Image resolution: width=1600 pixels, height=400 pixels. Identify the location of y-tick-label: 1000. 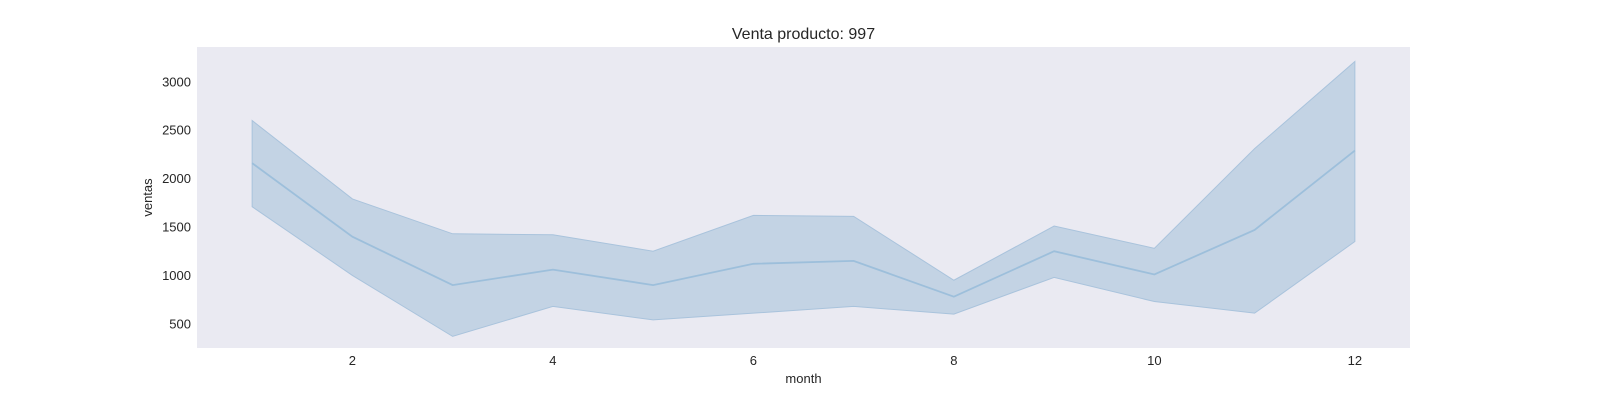
(176, 275).